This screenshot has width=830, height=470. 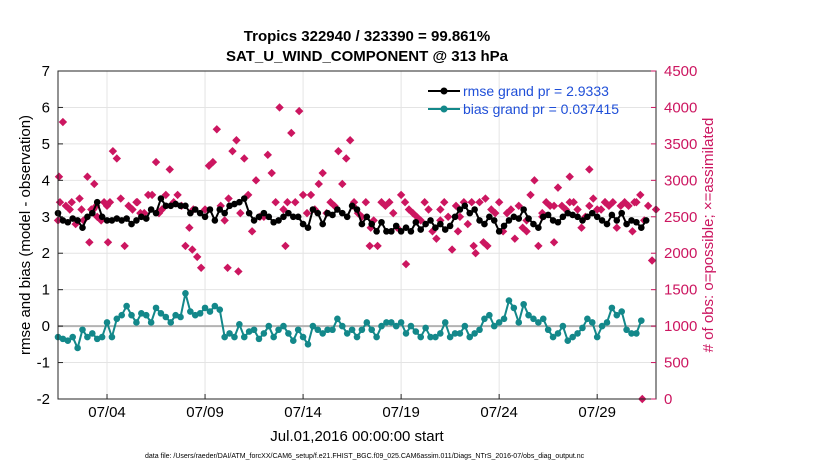 I want to click on y2-tick-label: 3500, so click(x=680, y=144).